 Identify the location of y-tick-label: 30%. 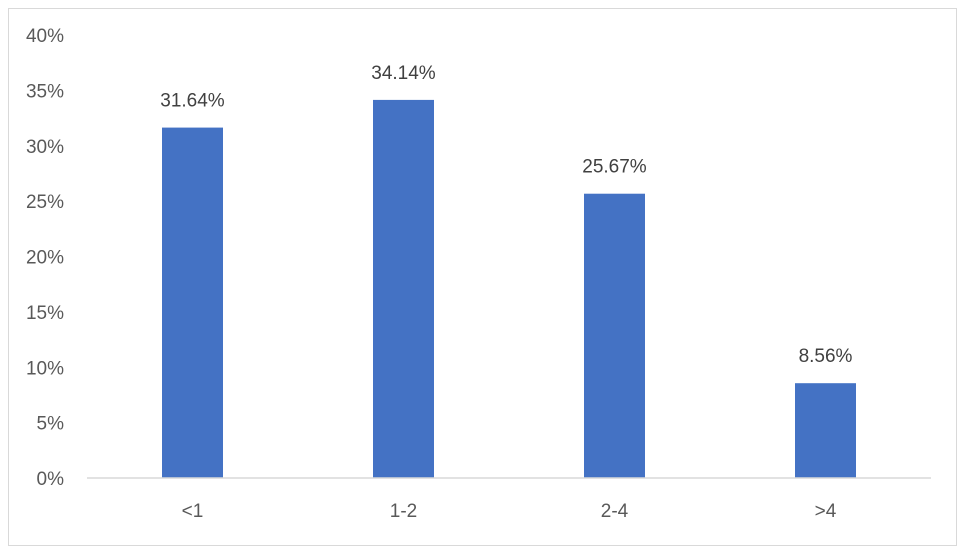
(45, 147).